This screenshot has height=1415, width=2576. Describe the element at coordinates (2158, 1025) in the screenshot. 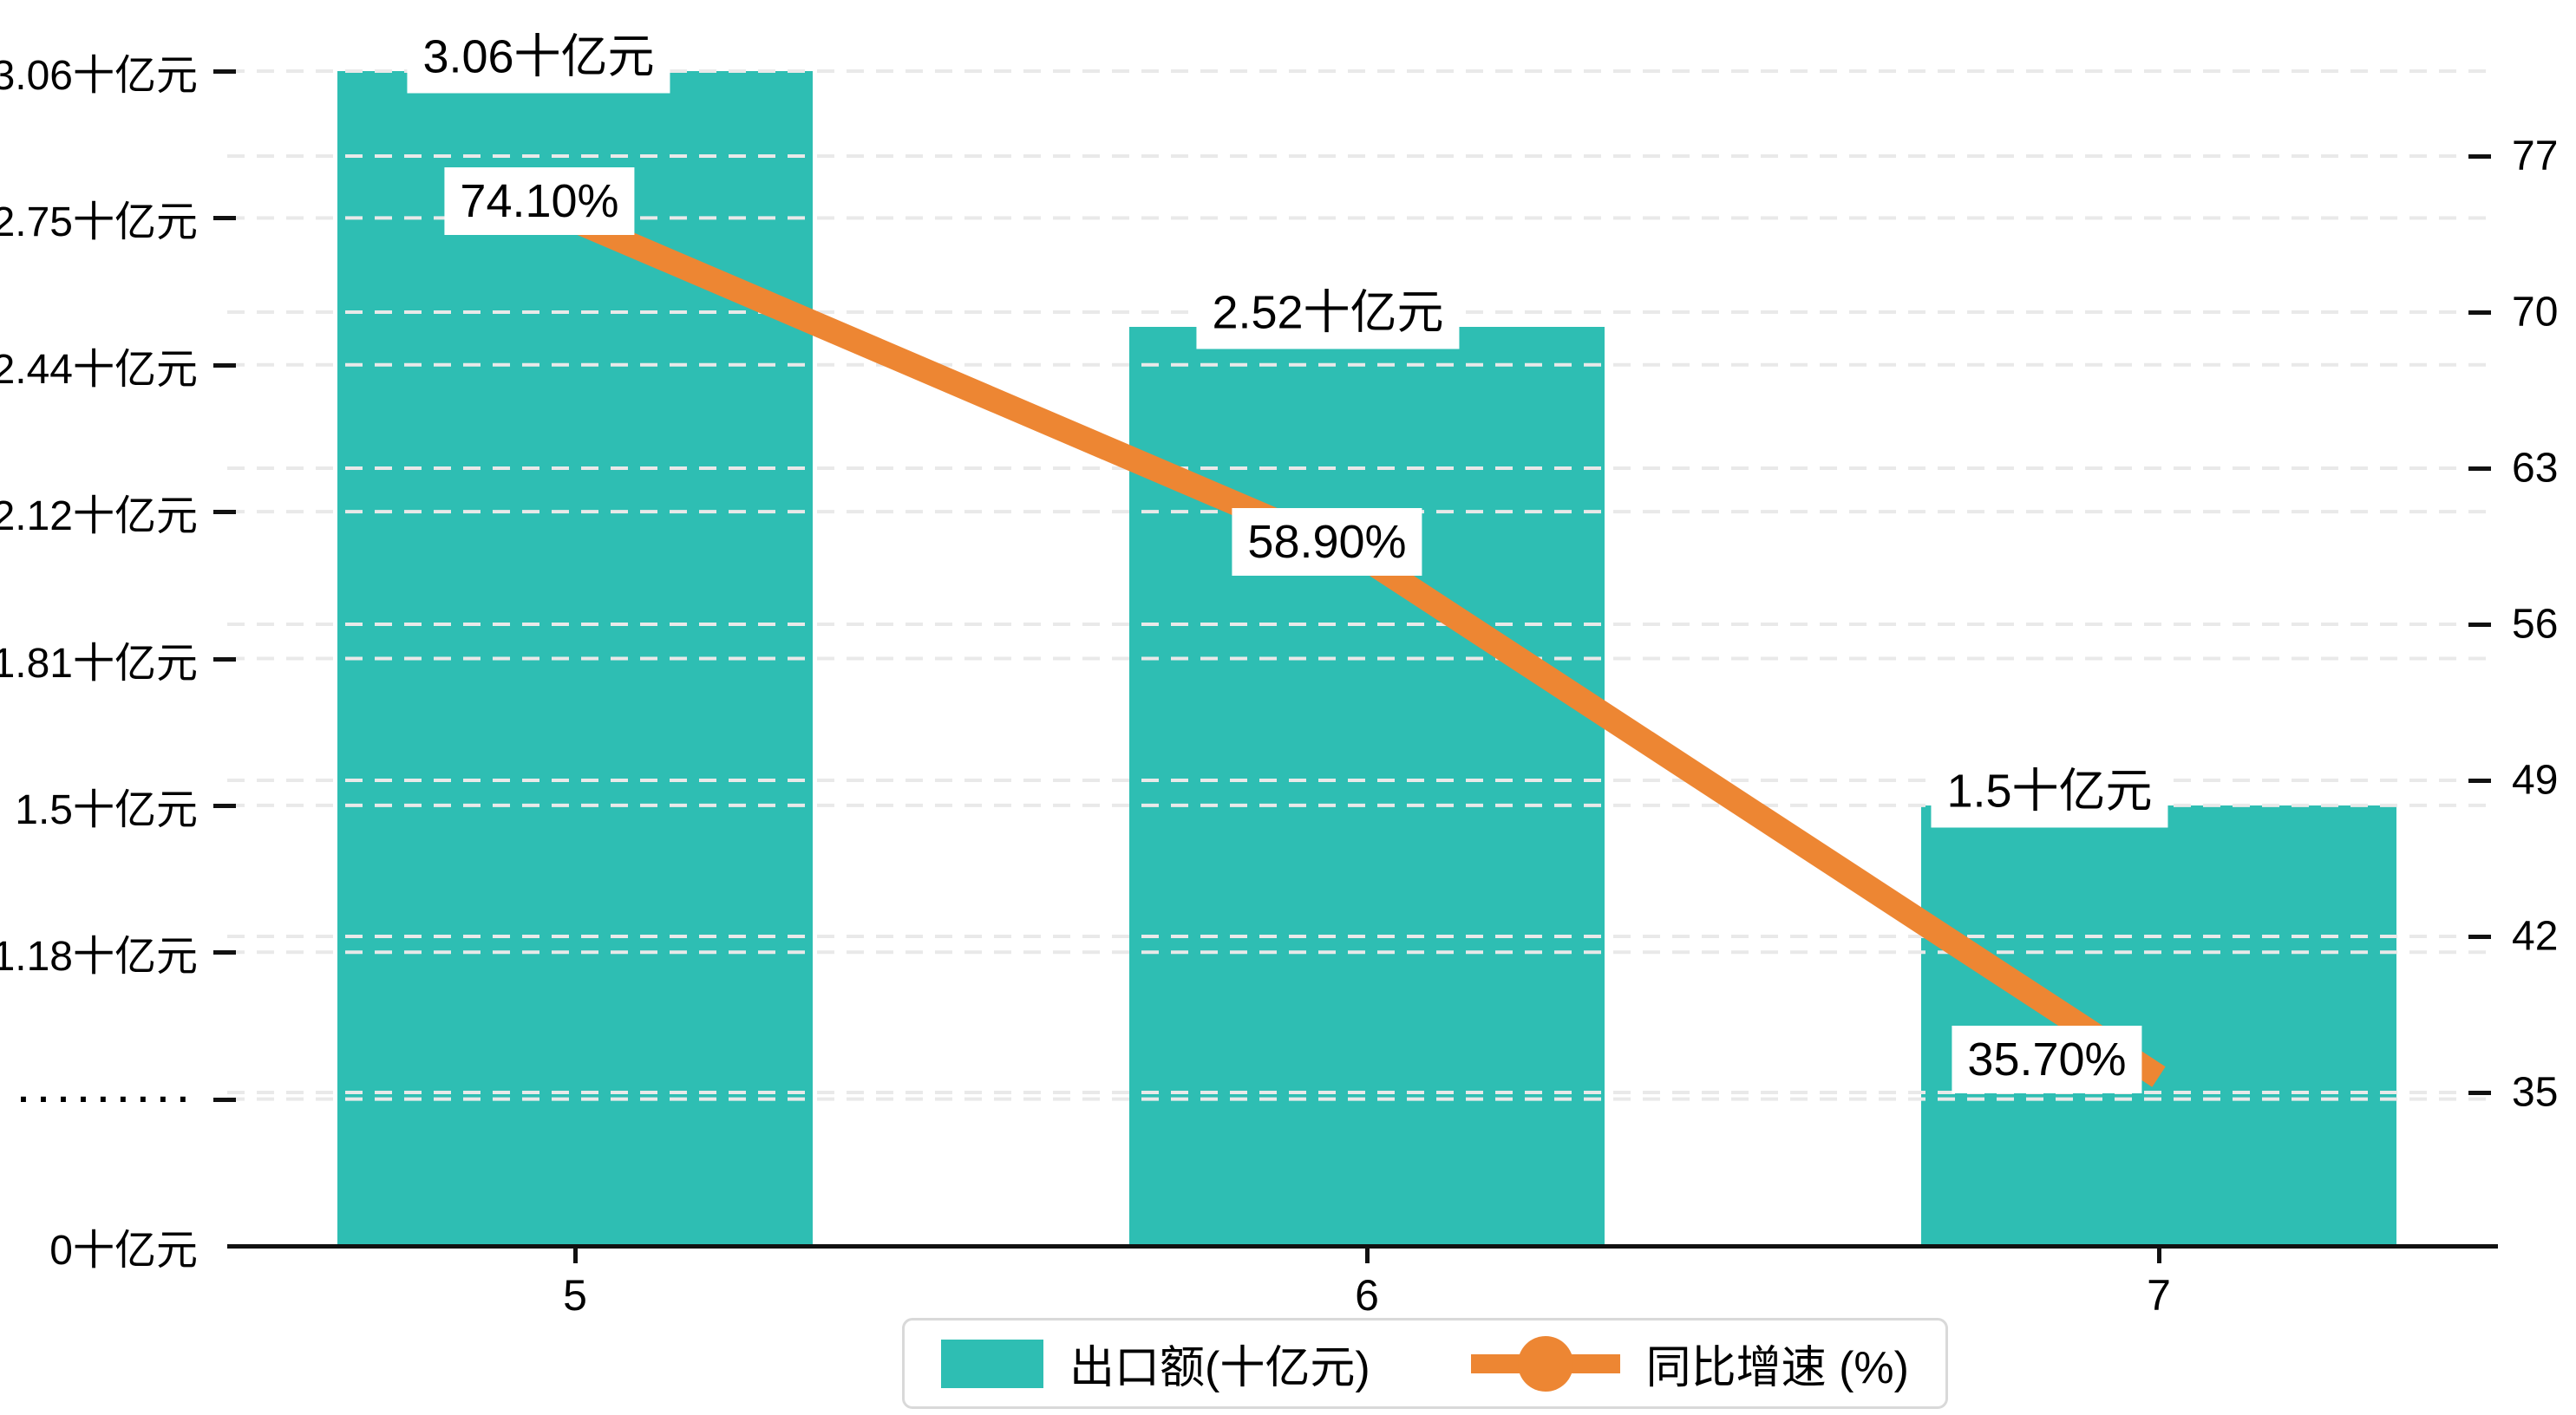

I see `export-bar` at that location.